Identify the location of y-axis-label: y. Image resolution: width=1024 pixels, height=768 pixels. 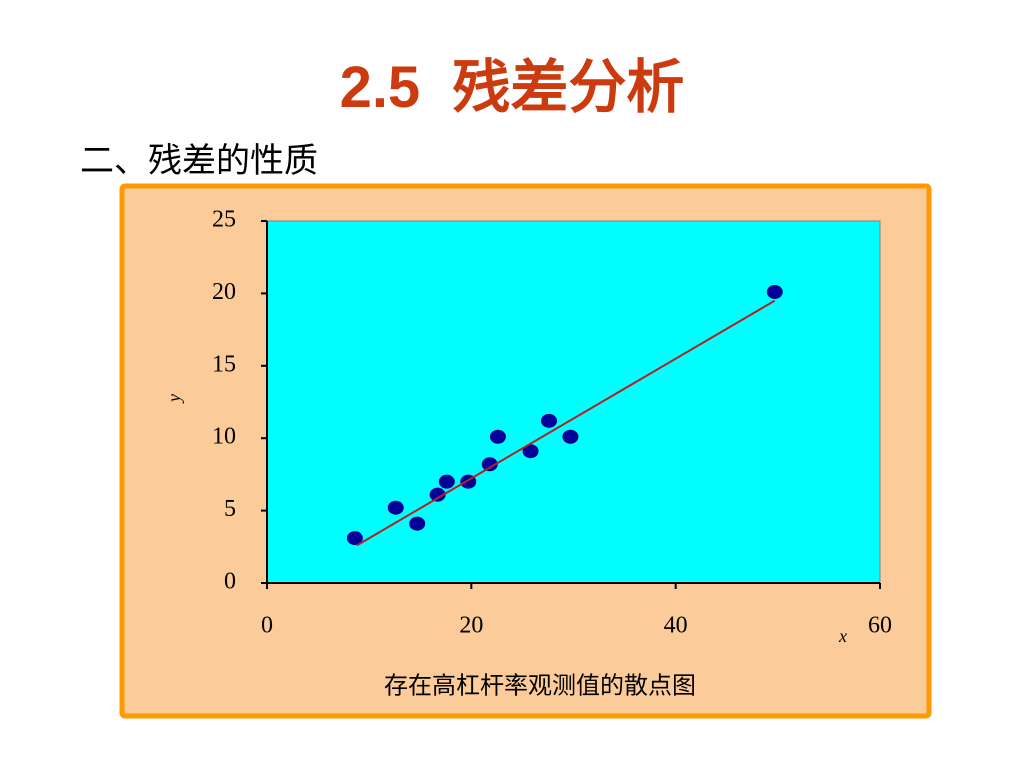
(174, 399).